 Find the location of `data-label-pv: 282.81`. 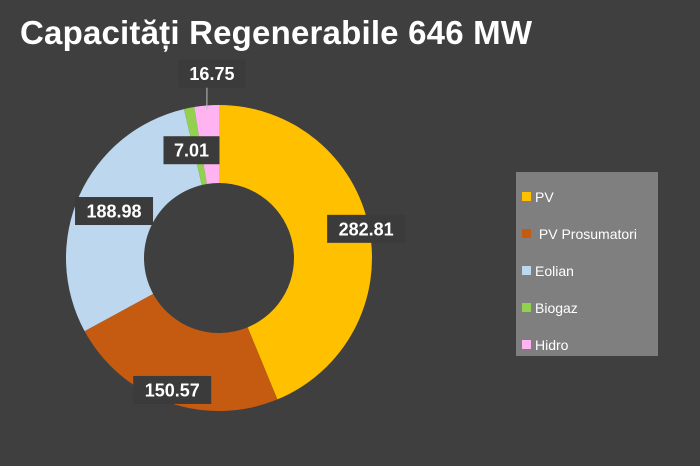

data-label-pv: 282.81 is located at coordinates (366, 228).